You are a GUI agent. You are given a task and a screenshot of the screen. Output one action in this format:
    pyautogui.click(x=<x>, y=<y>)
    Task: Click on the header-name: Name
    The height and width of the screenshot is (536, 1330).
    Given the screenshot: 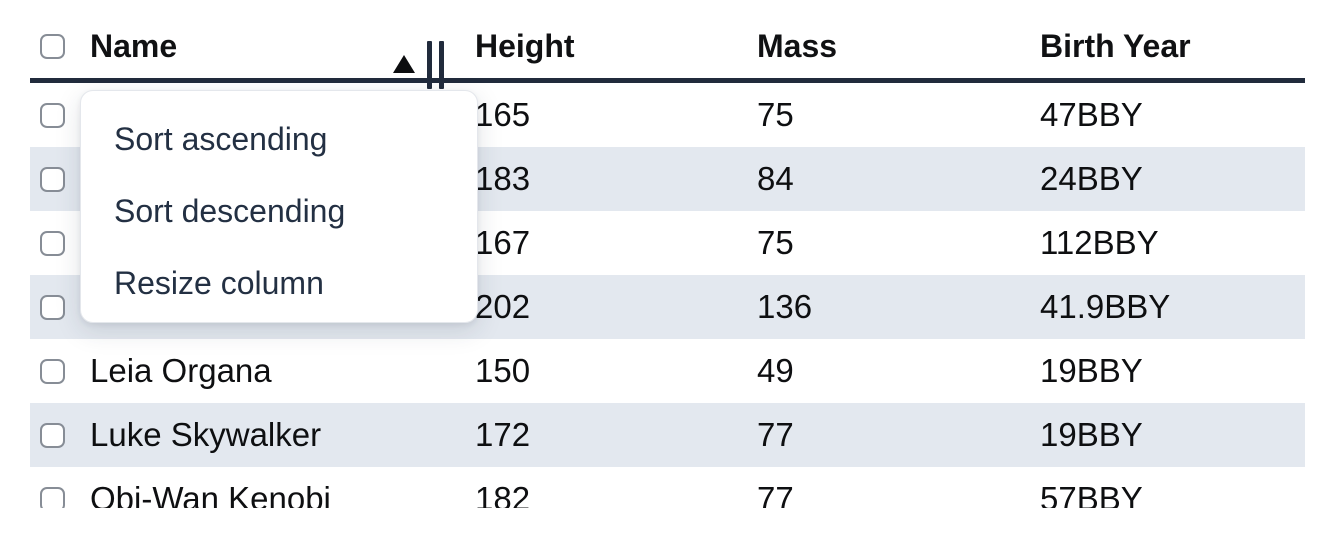 What is the action you would take?
    pyautogui.click(x=262, y=51)
    